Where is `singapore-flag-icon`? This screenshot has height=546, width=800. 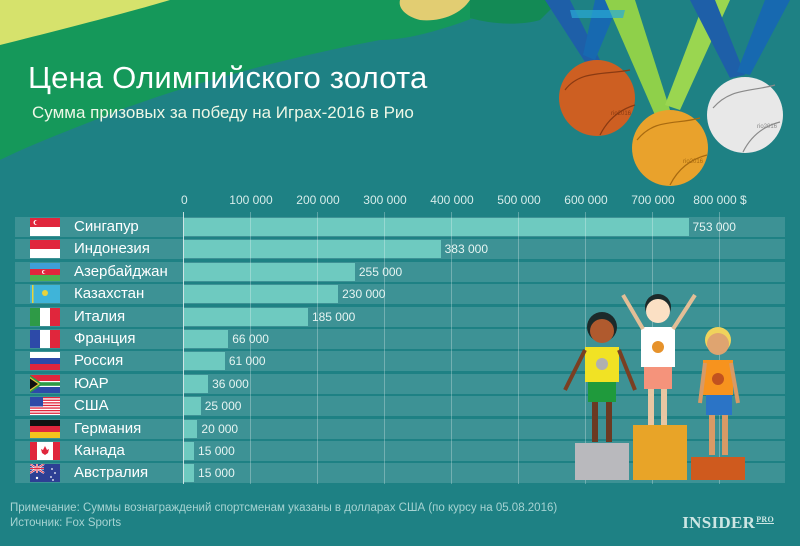 singapore-flag-icon is located at coordinates (45, 227).